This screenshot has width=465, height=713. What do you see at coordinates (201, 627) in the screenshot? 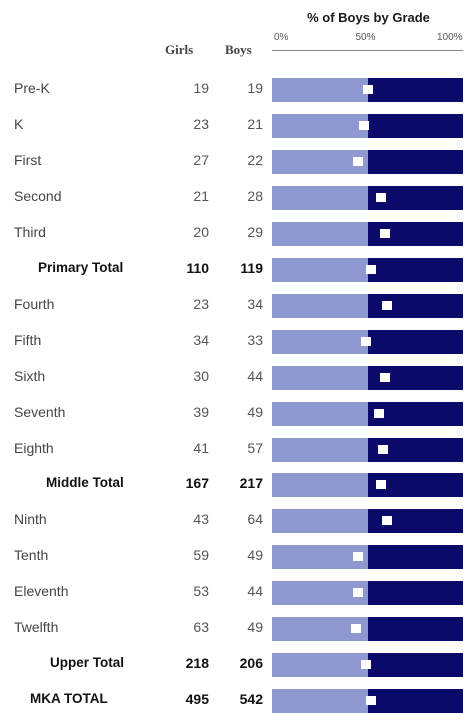
I see `girls-value: 63` at bounding box center [201, 627].